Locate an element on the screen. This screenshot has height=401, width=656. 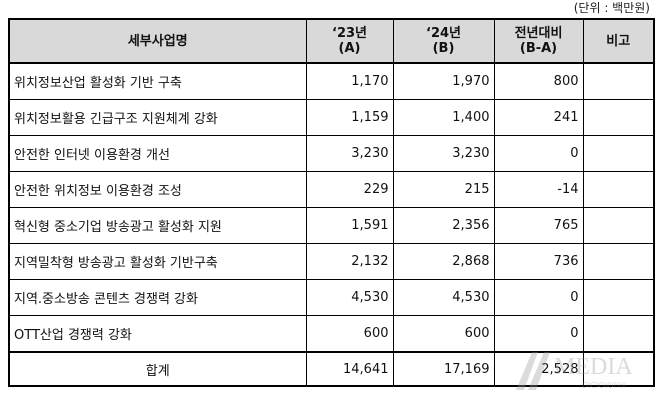
row-2024: 2,868 is located at coordinates (443, 261).